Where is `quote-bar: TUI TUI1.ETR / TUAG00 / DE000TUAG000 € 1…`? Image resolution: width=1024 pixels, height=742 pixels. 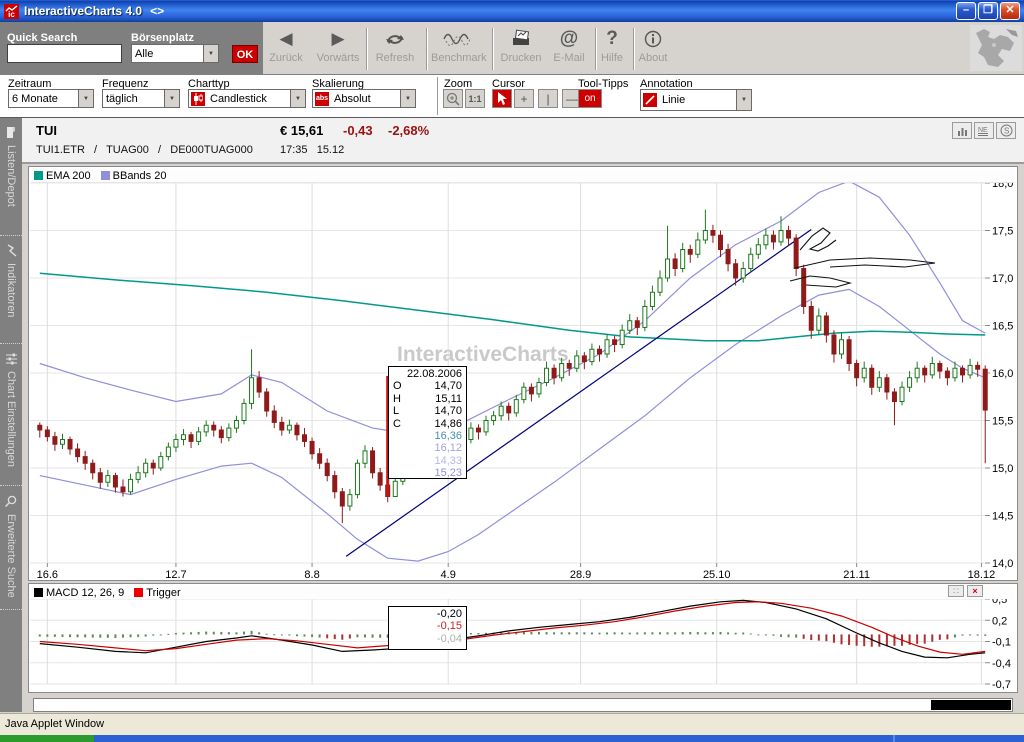
quote-bar: TUI TUI1.ETR / TUAG00 / DE000TUAG000 € 1… is located at coordinates (523, 141).